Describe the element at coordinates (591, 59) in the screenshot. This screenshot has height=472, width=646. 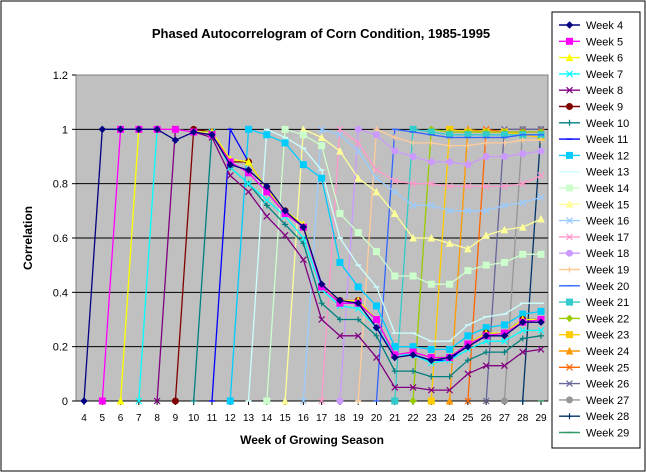
I see `legend-item-3: Week 6` at that location.